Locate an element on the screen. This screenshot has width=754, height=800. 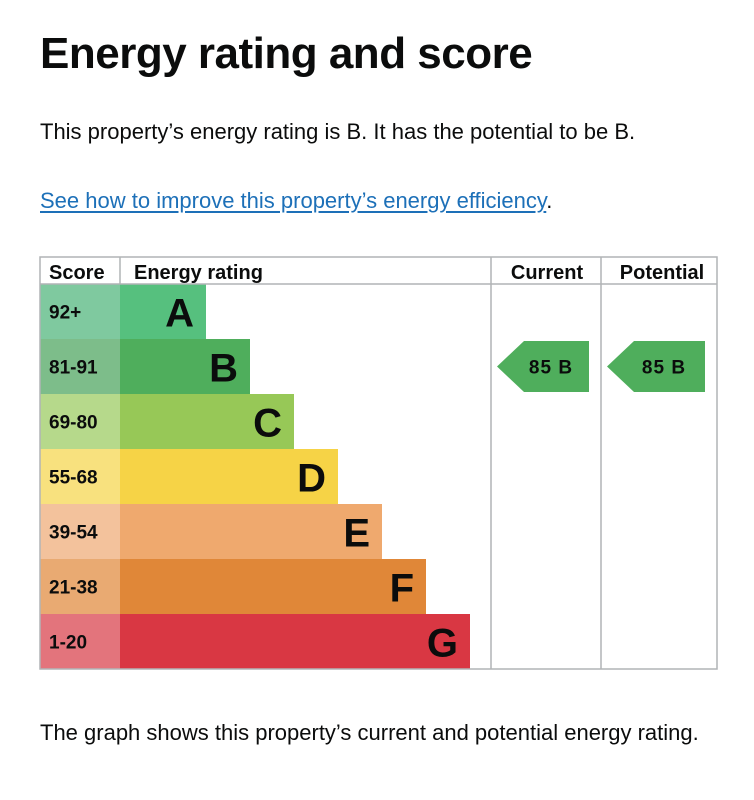
rating-letter-b: B is located at coordinates (223, 369).